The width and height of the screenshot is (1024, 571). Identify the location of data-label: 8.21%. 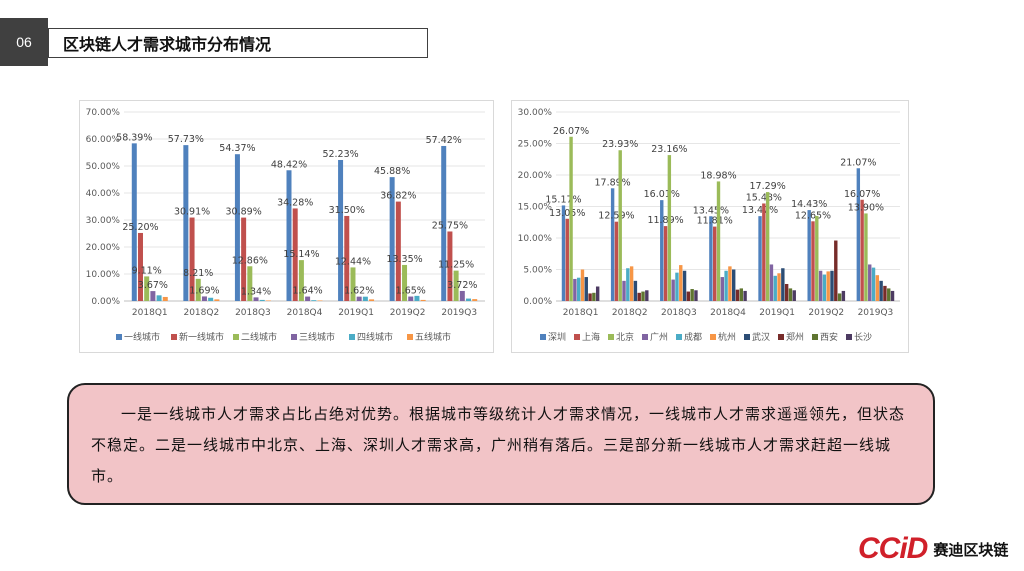
(198, 273).